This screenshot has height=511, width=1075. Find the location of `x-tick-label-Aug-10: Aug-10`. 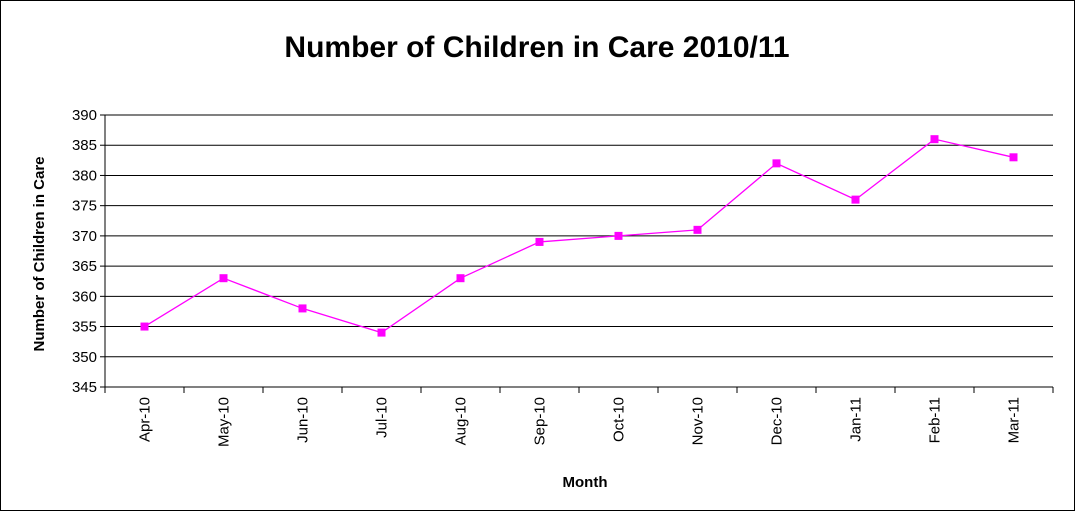

x-tick-label-Aug-10: Aug-10 is located at coordinates (461, 421).